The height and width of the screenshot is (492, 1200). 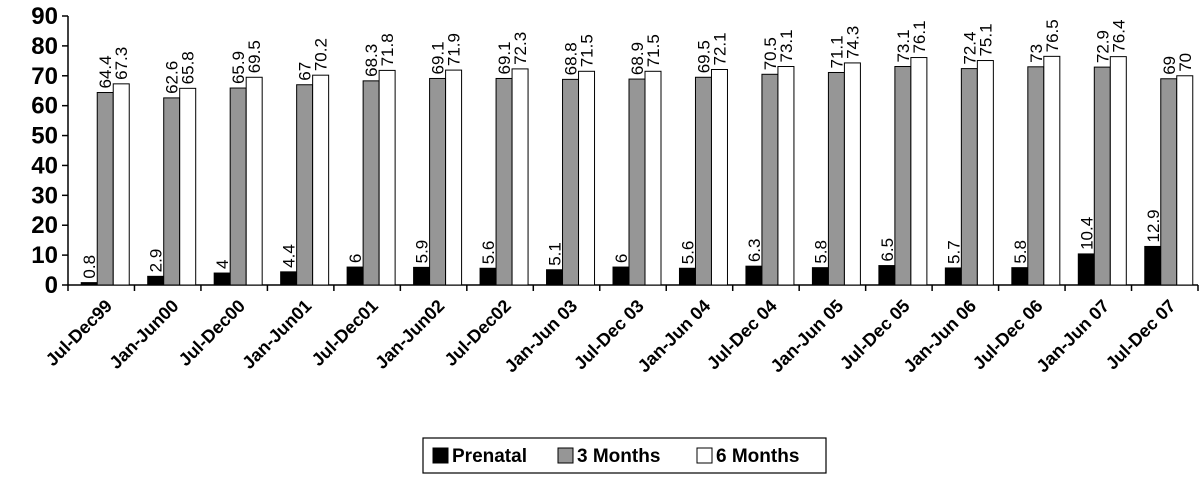 What do you see at coordinates (305, 71) in the screenshot?
I see `data-label: 67` at bounding box center [305, 71].